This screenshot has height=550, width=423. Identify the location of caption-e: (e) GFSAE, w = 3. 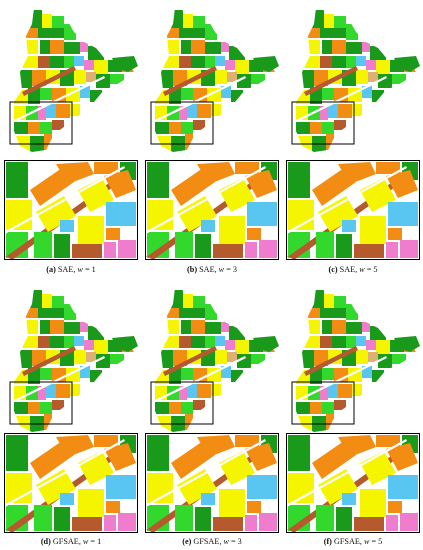
(212, 541).